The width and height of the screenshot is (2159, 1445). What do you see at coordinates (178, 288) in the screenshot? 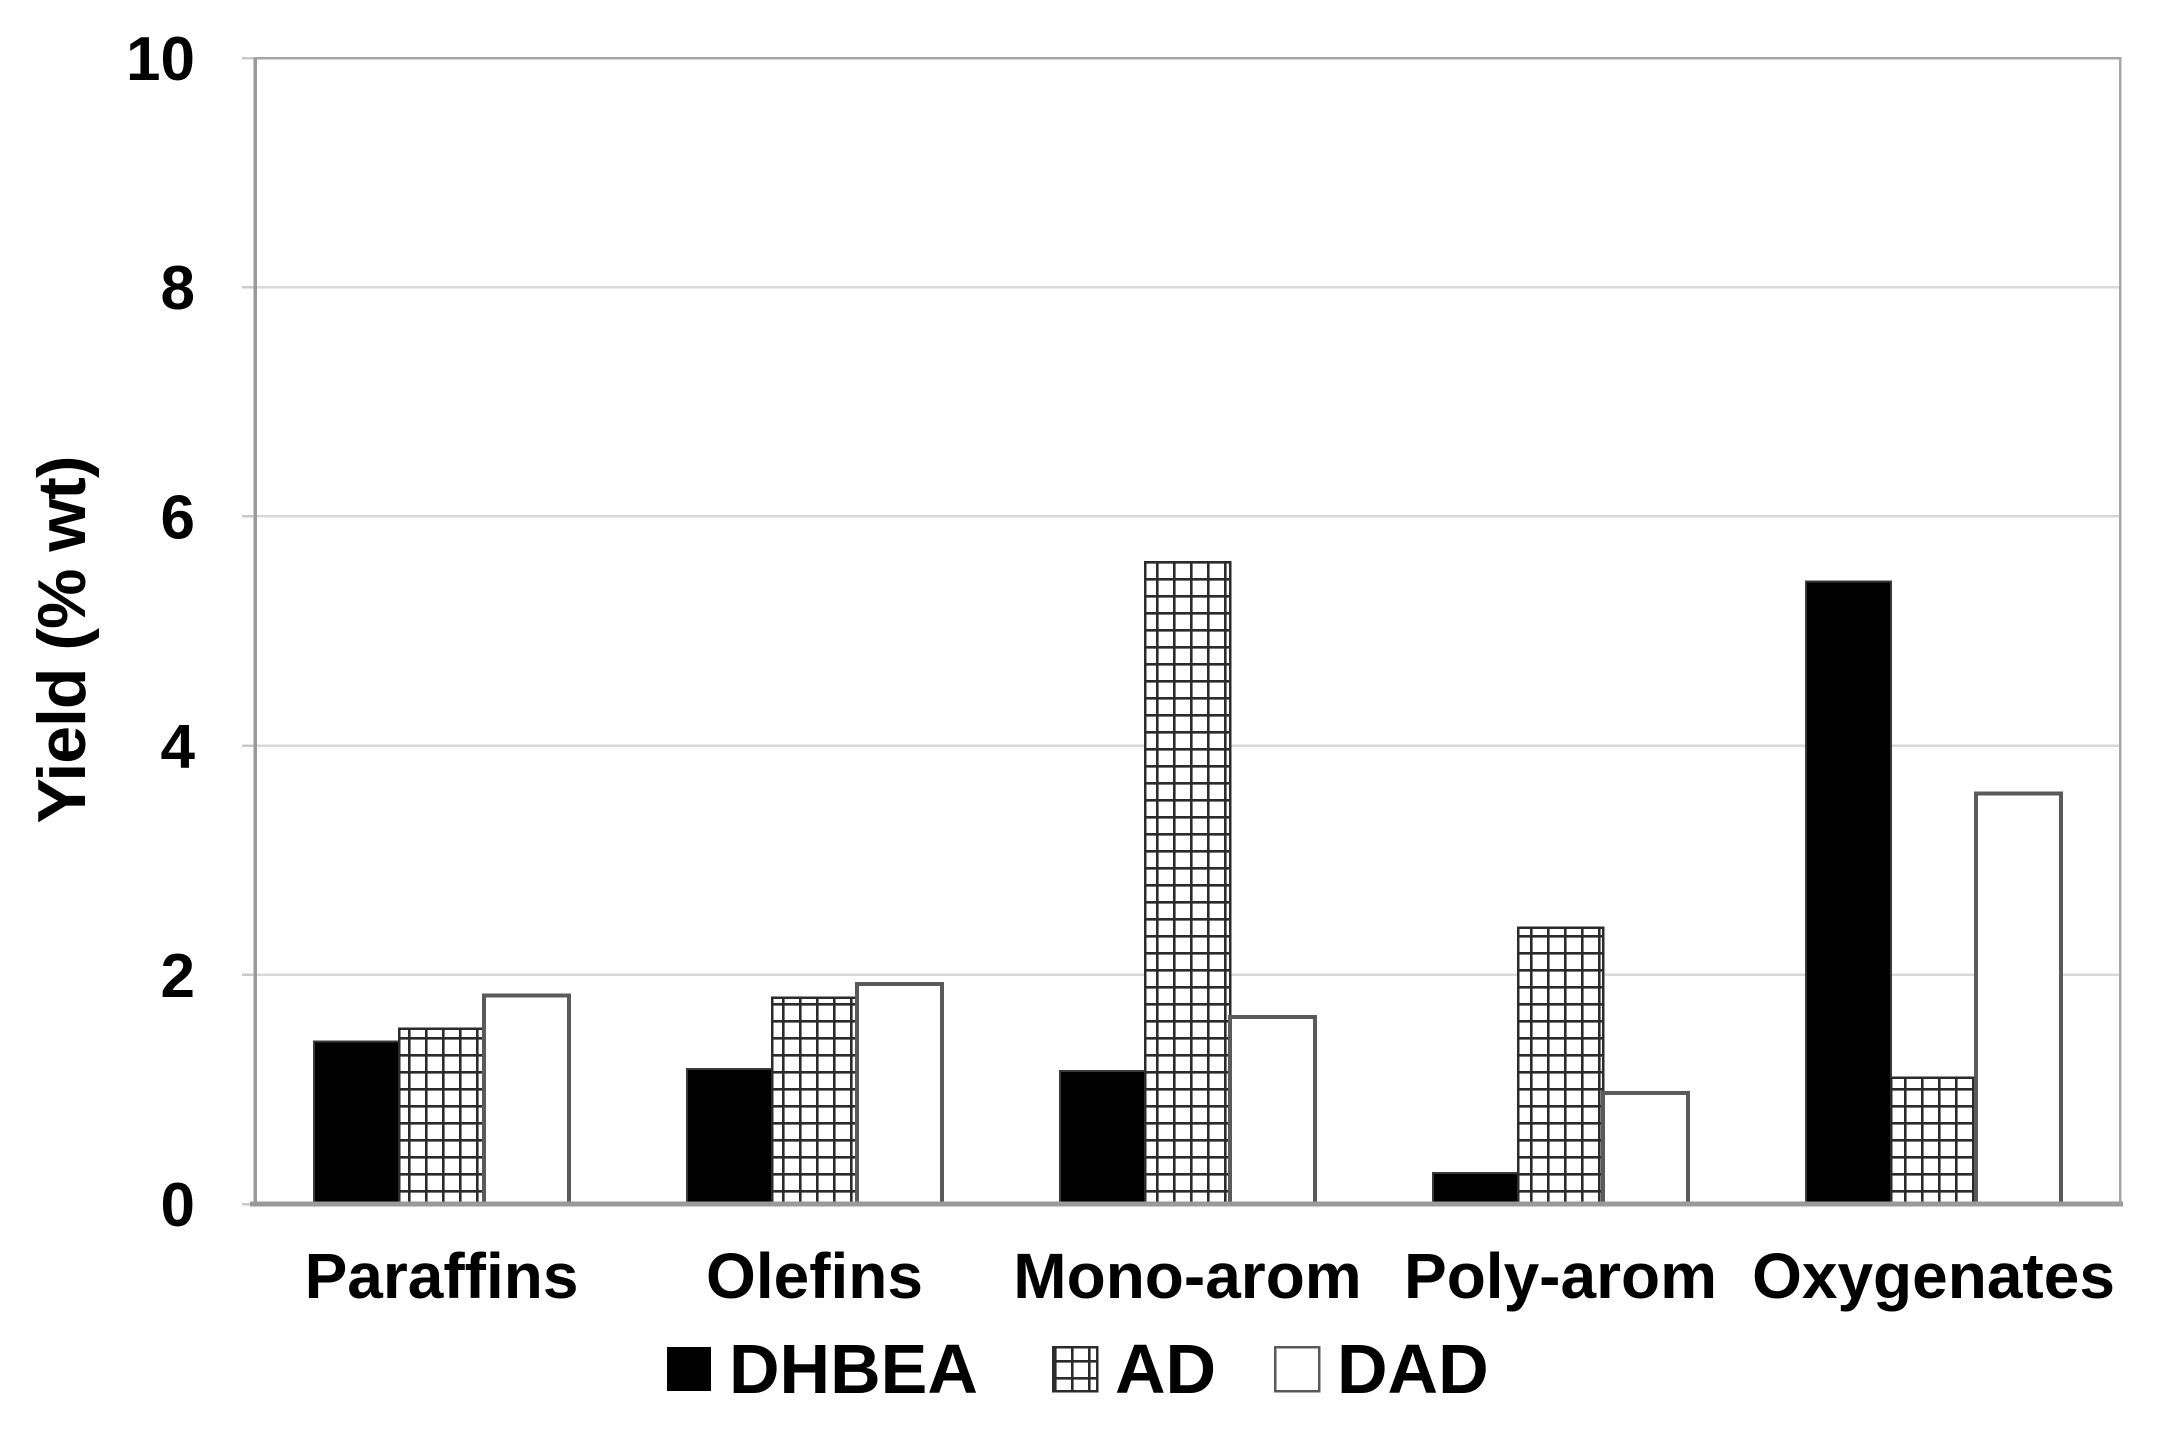
I see `y-tick-label: 8` at bounding box center [178, 288].